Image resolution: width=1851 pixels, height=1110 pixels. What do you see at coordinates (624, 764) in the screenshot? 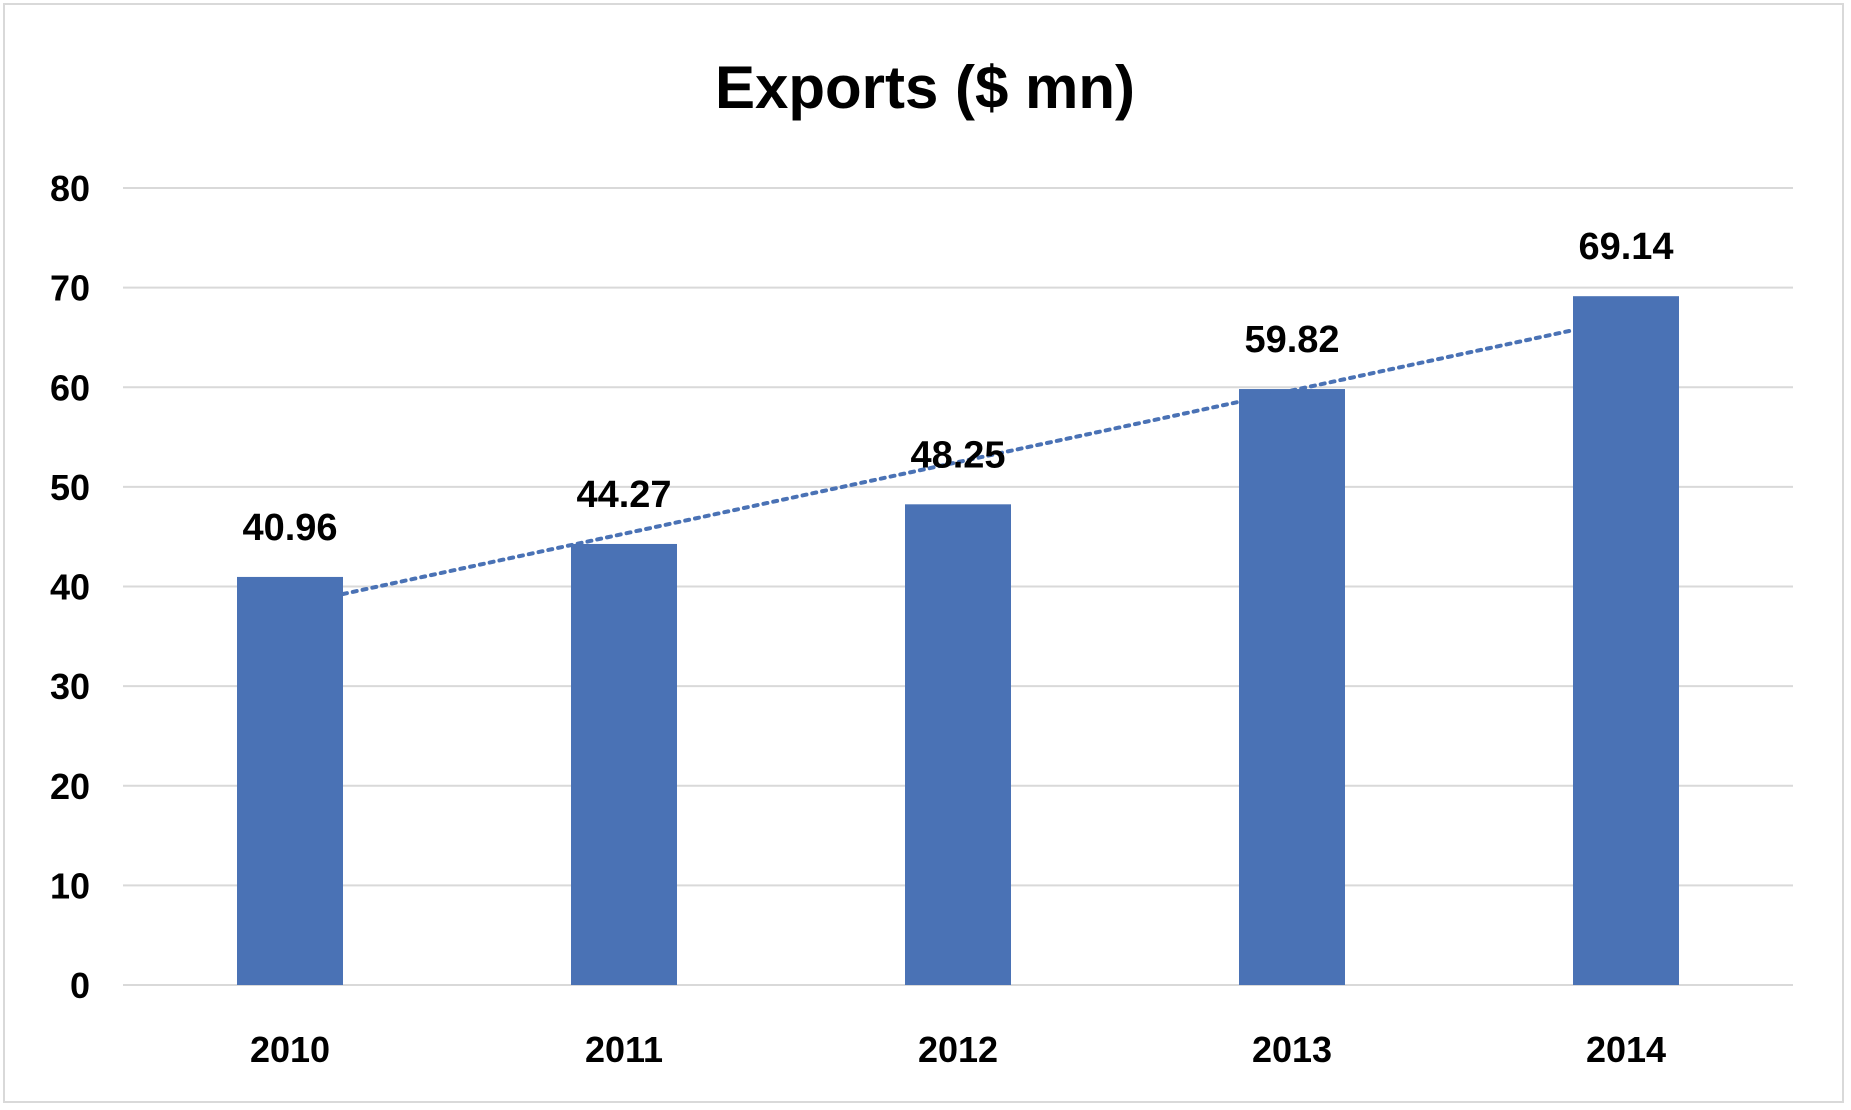
I see `bar-2011` at bounding box center [624, 764].